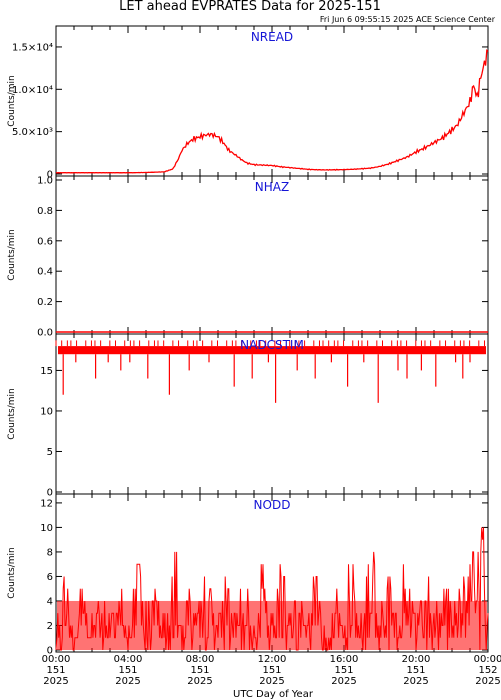 The height and width of the screenshot is (700, 501). Describe the element at coordinates (50, 626) in the screenshot. I see `nodd-ytick-label: 2` at that location.